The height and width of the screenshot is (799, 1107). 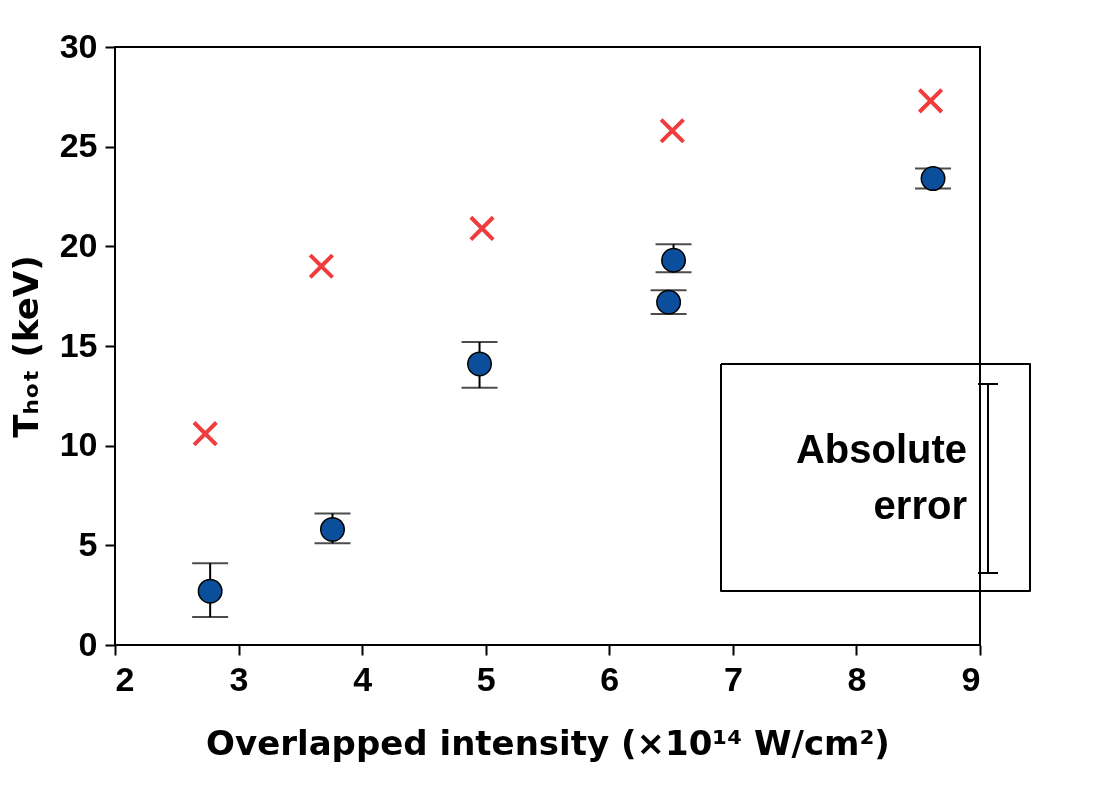 What do you see at coordinates (78, 444) in the screenshot?
I see `y-tick-label: 10` at bounding box center [78, 444].